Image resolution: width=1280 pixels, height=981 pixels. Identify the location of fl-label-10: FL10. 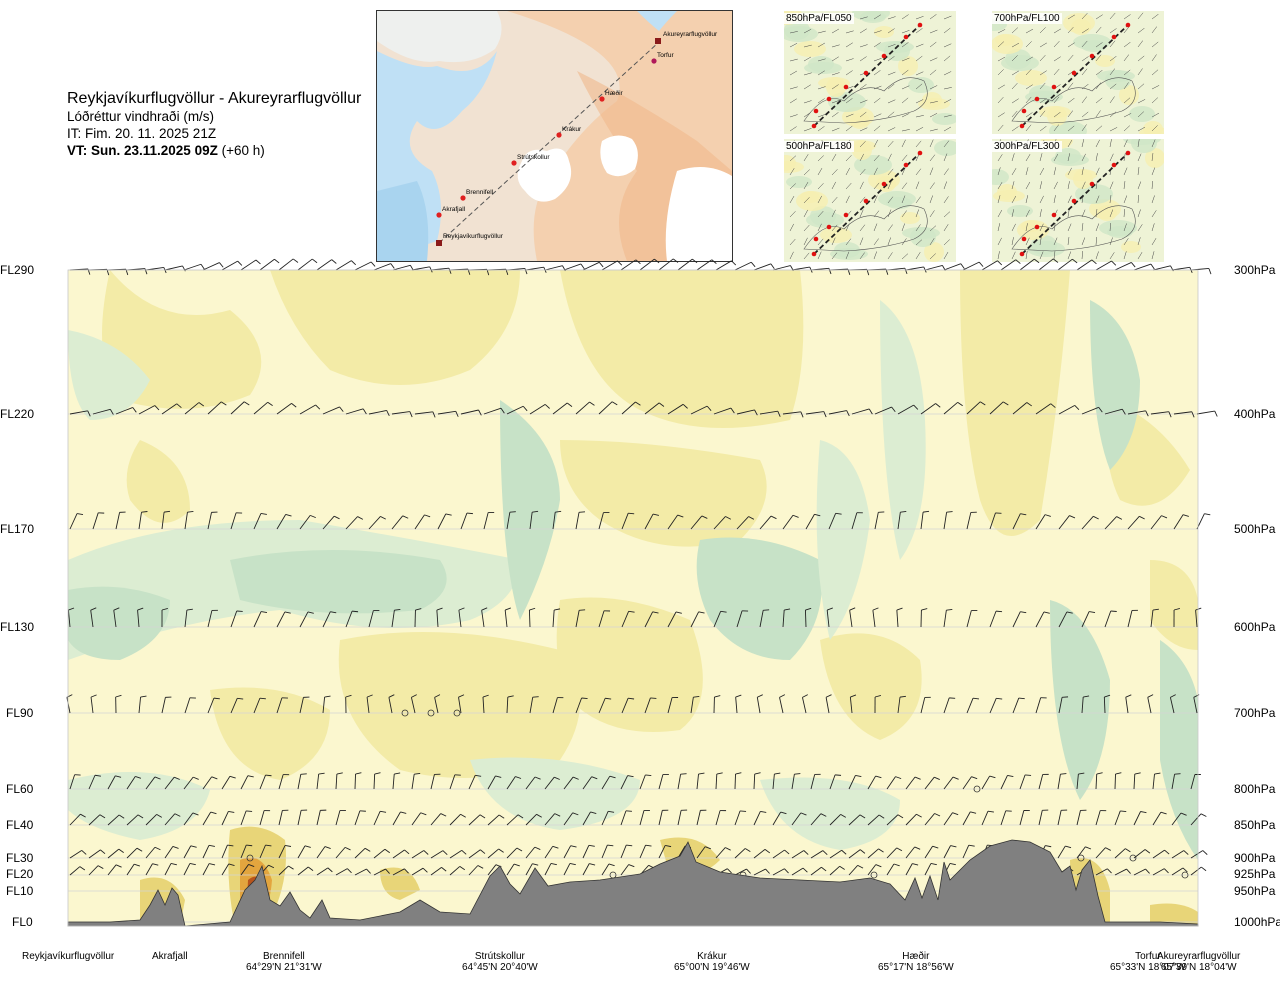
(20, 891).